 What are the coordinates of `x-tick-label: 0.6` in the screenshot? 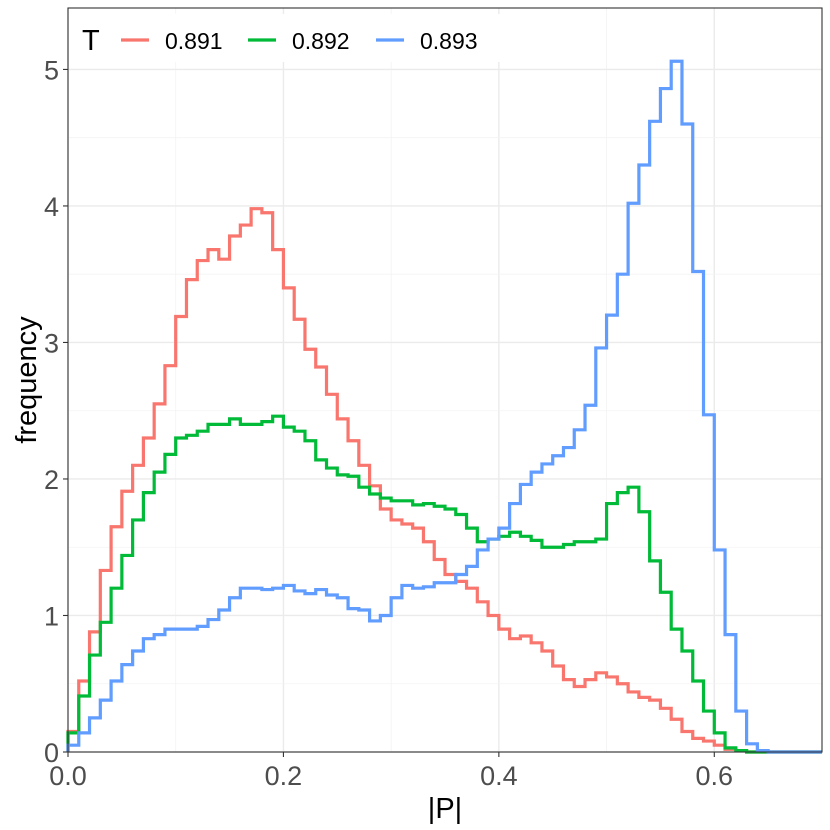 It's located at (715, 776).